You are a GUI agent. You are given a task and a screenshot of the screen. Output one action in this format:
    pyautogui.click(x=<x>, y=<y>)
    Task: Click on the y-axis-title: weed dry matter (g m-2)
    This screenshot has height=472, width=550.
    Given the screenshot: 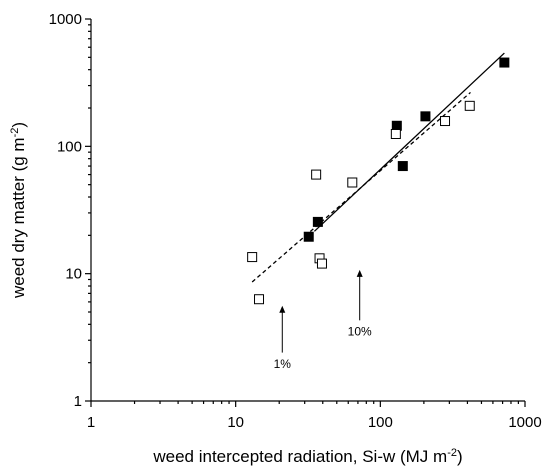 What is the action you would take?
    pyautogui.click(x=18, y=210)
    